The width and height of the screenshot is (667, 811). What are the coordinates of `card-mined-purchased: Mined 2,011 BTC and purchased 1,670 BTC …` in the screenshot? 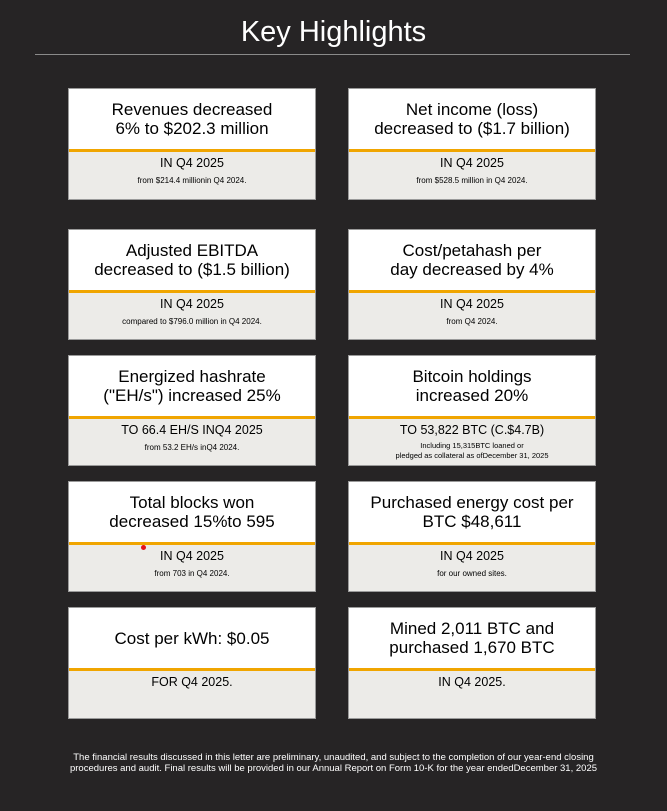 It's located at (472, 663).